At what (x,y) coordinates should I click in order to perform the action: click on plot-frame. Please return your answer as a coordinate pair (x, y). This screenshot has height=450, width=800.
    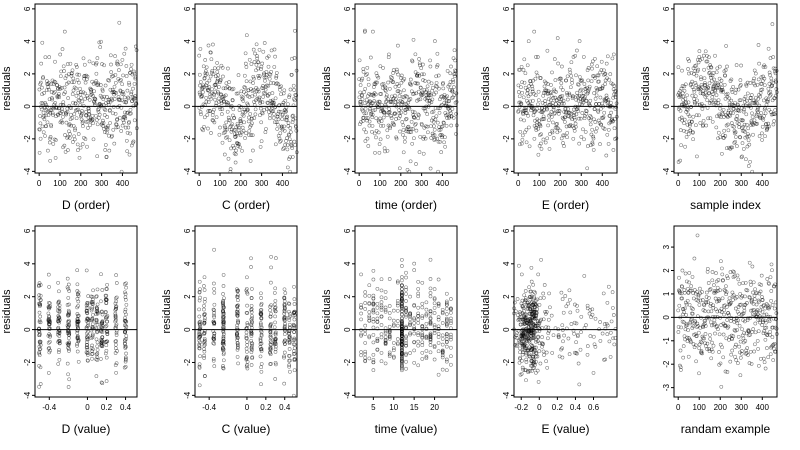
    Looking at the image, I should click on (246, 88).